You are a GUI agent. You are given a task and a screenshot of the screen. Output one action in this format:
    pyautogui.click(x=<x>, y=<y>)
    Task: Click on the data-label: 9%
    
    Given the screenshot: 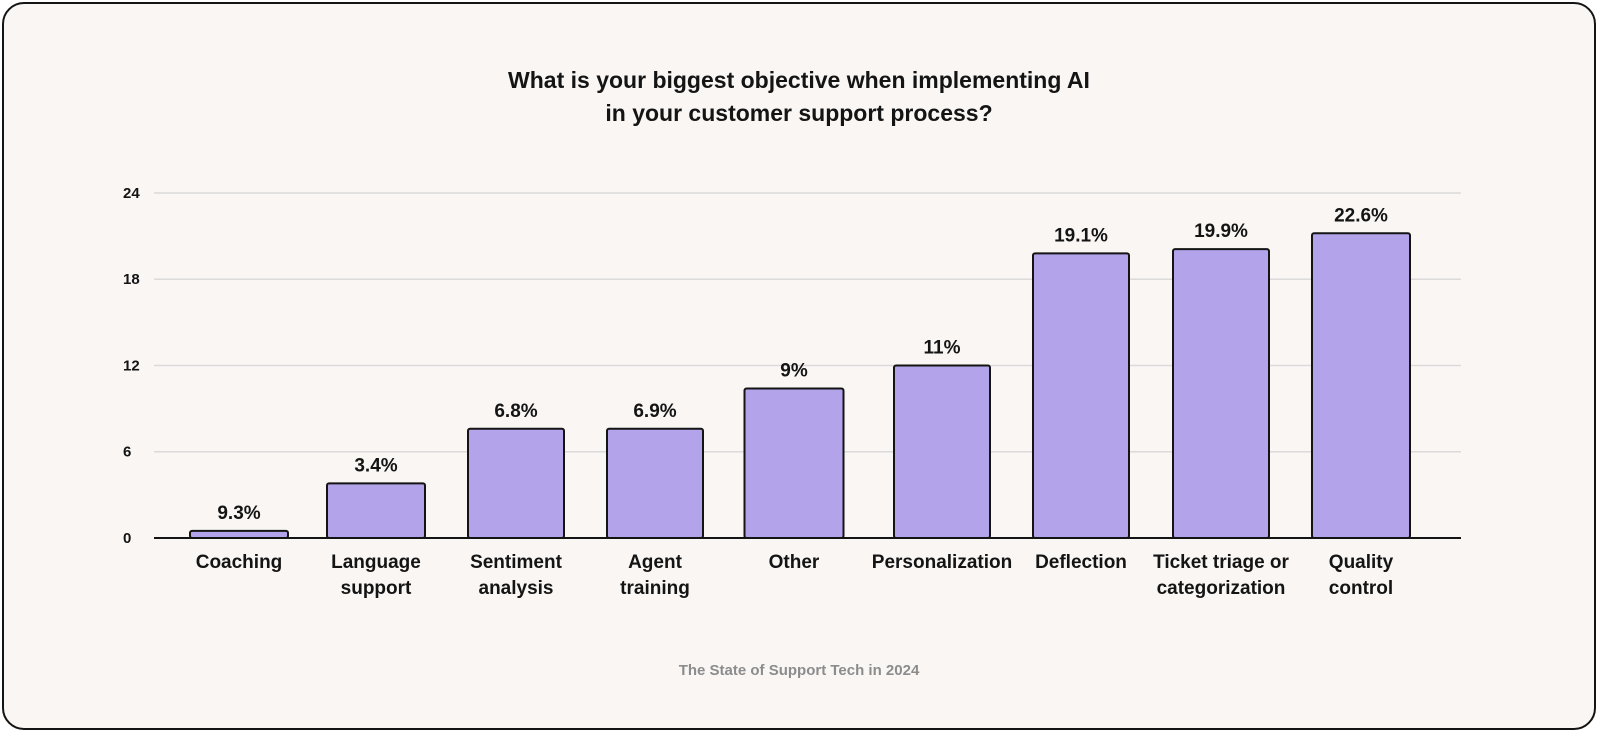 What is the action you would take?
    pyautogui.click(x=794, y=371)
    